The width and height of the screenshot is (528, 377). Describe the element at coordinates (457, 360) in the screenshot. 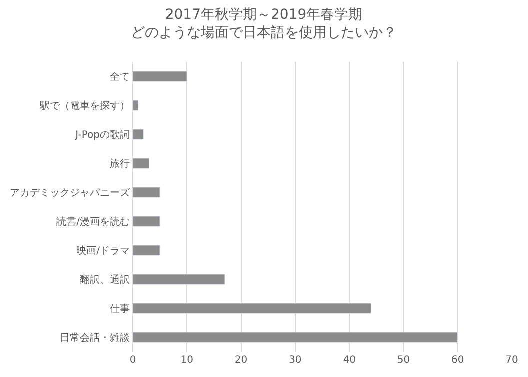

I see `x-tick-label: 60` at that location.